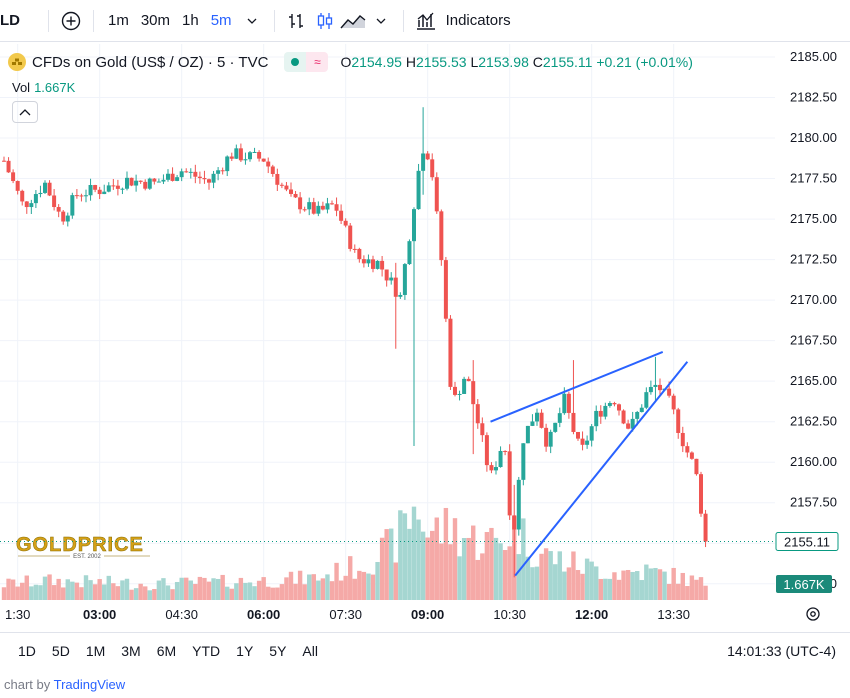 The width and height of the screenshot is (850, 698). Describe the element at coordinates (17, 614) in the screenshot. I see `time-tick-label: 1:30` at that location.